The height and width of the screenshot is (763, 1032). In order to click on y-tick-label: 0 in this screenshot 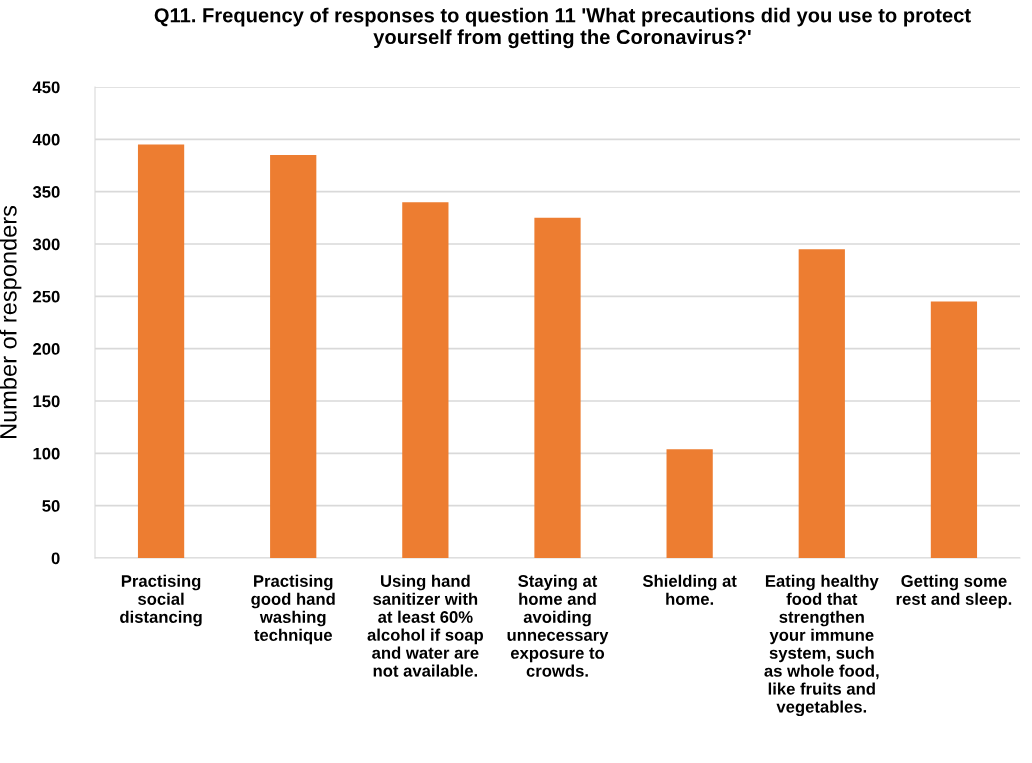, I will do `click(55, 558)`.